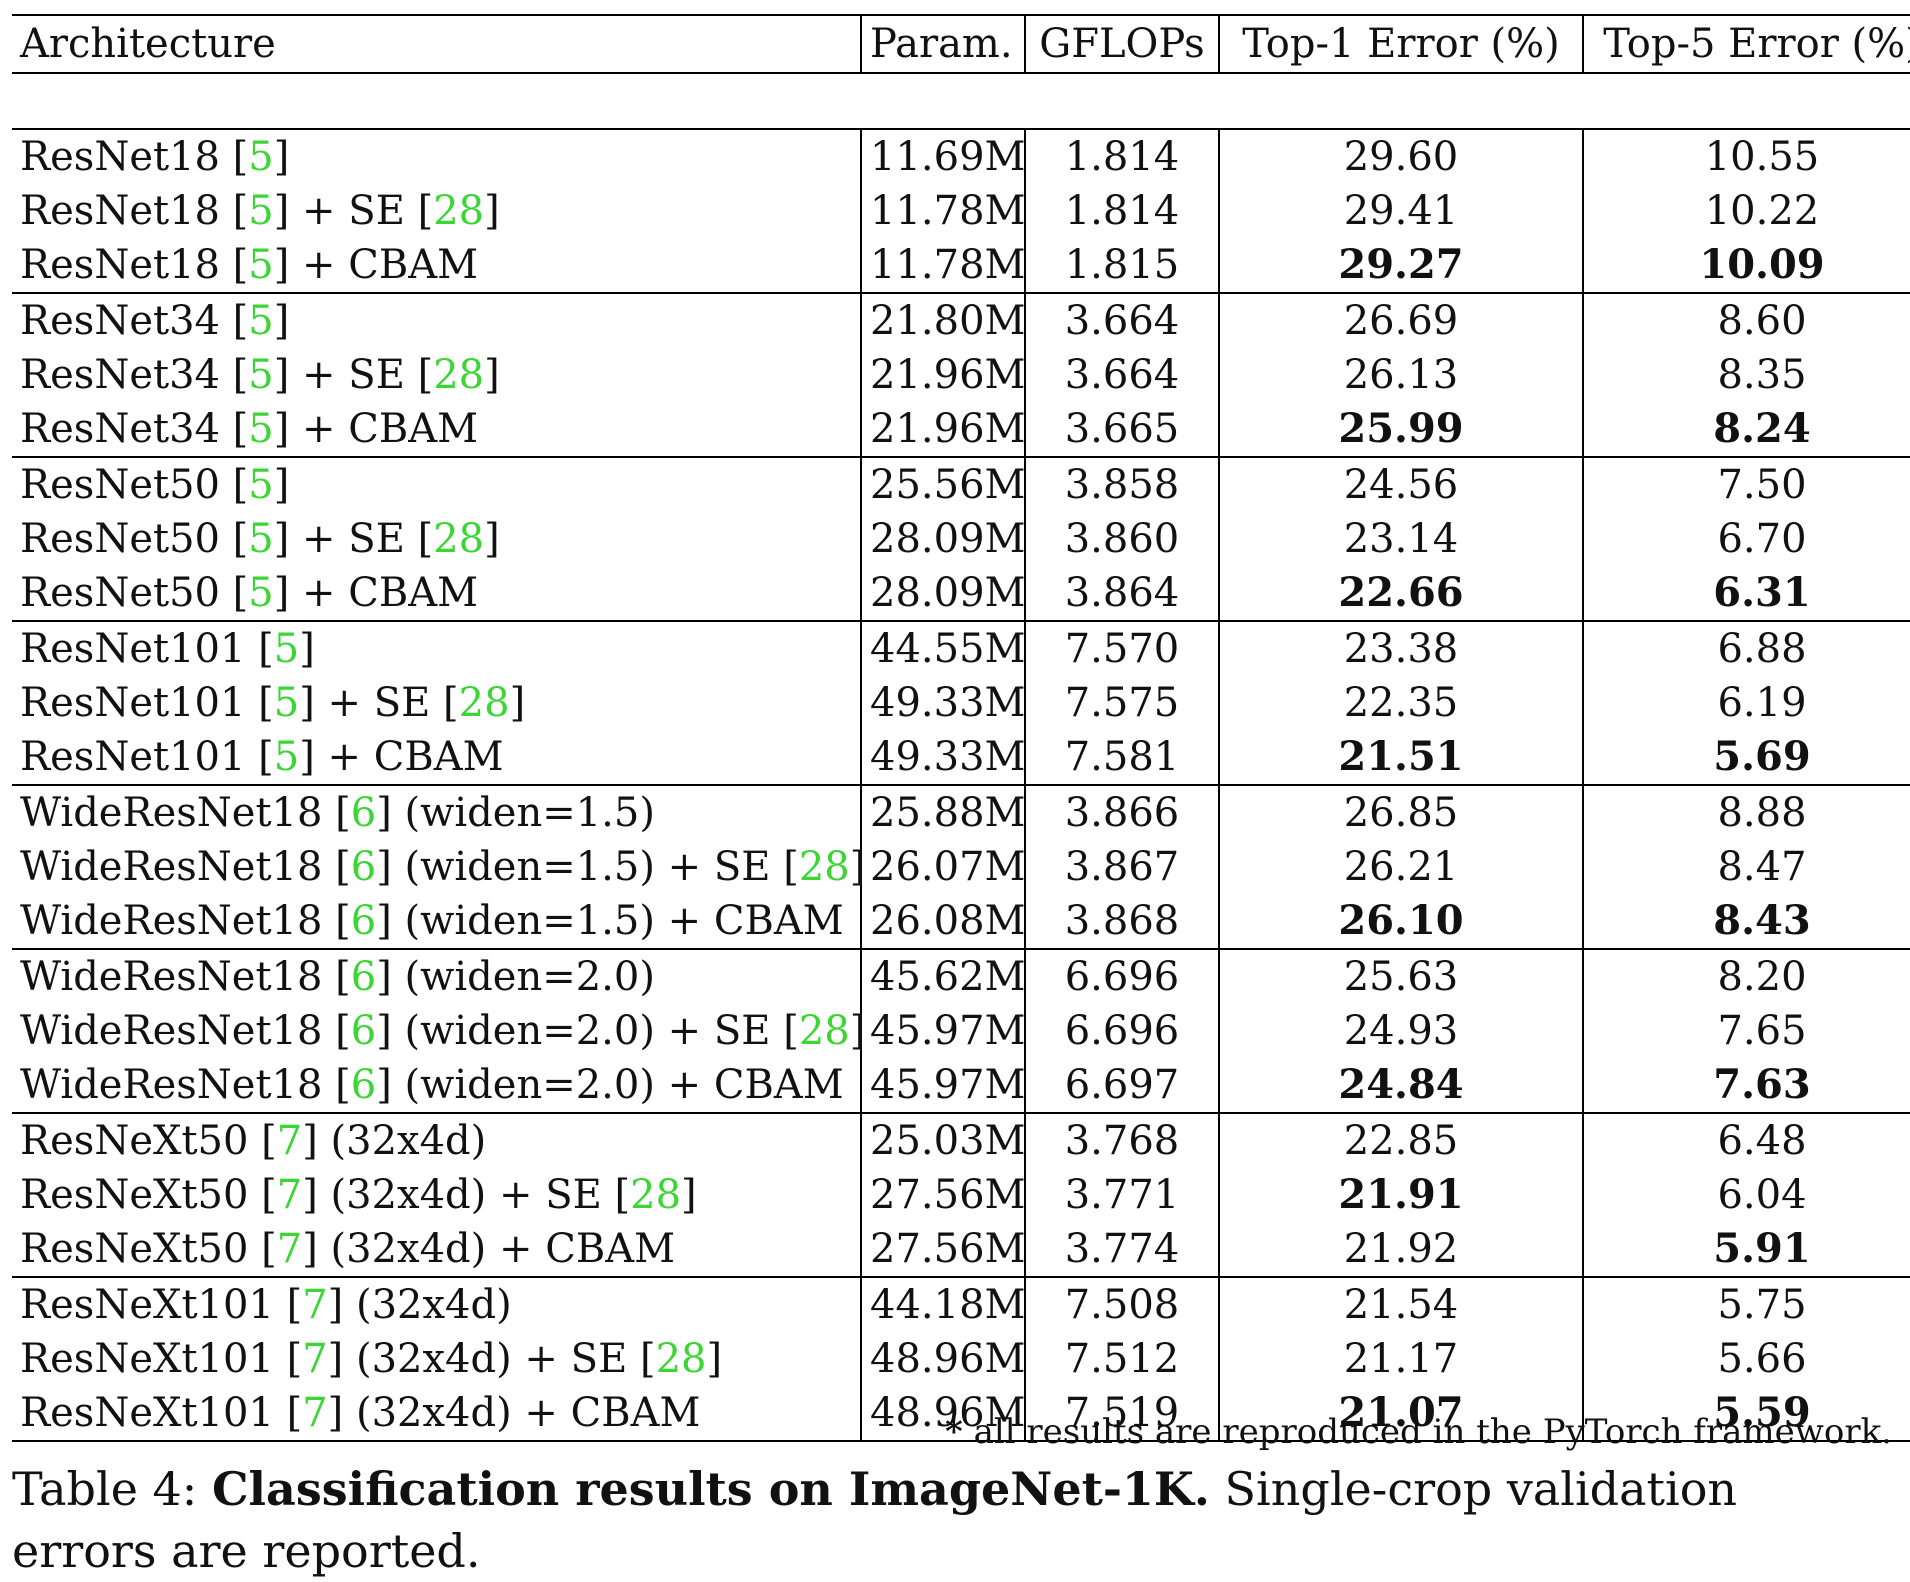 This screenshot has height=1582, width=1910. I want to click on table-row: ResNet34 [5] 21.80M 3.664 26.69 8.60, so click(961, 320).